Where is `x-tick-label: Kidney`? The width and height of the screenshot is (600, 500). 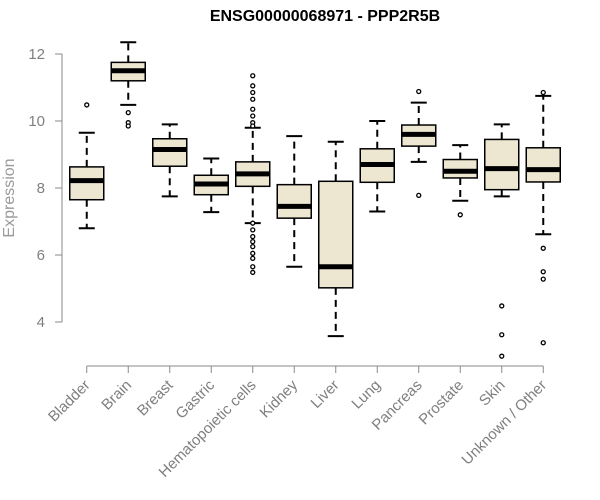
x-tick-label: Kidney is located at coordinates (279, 398).